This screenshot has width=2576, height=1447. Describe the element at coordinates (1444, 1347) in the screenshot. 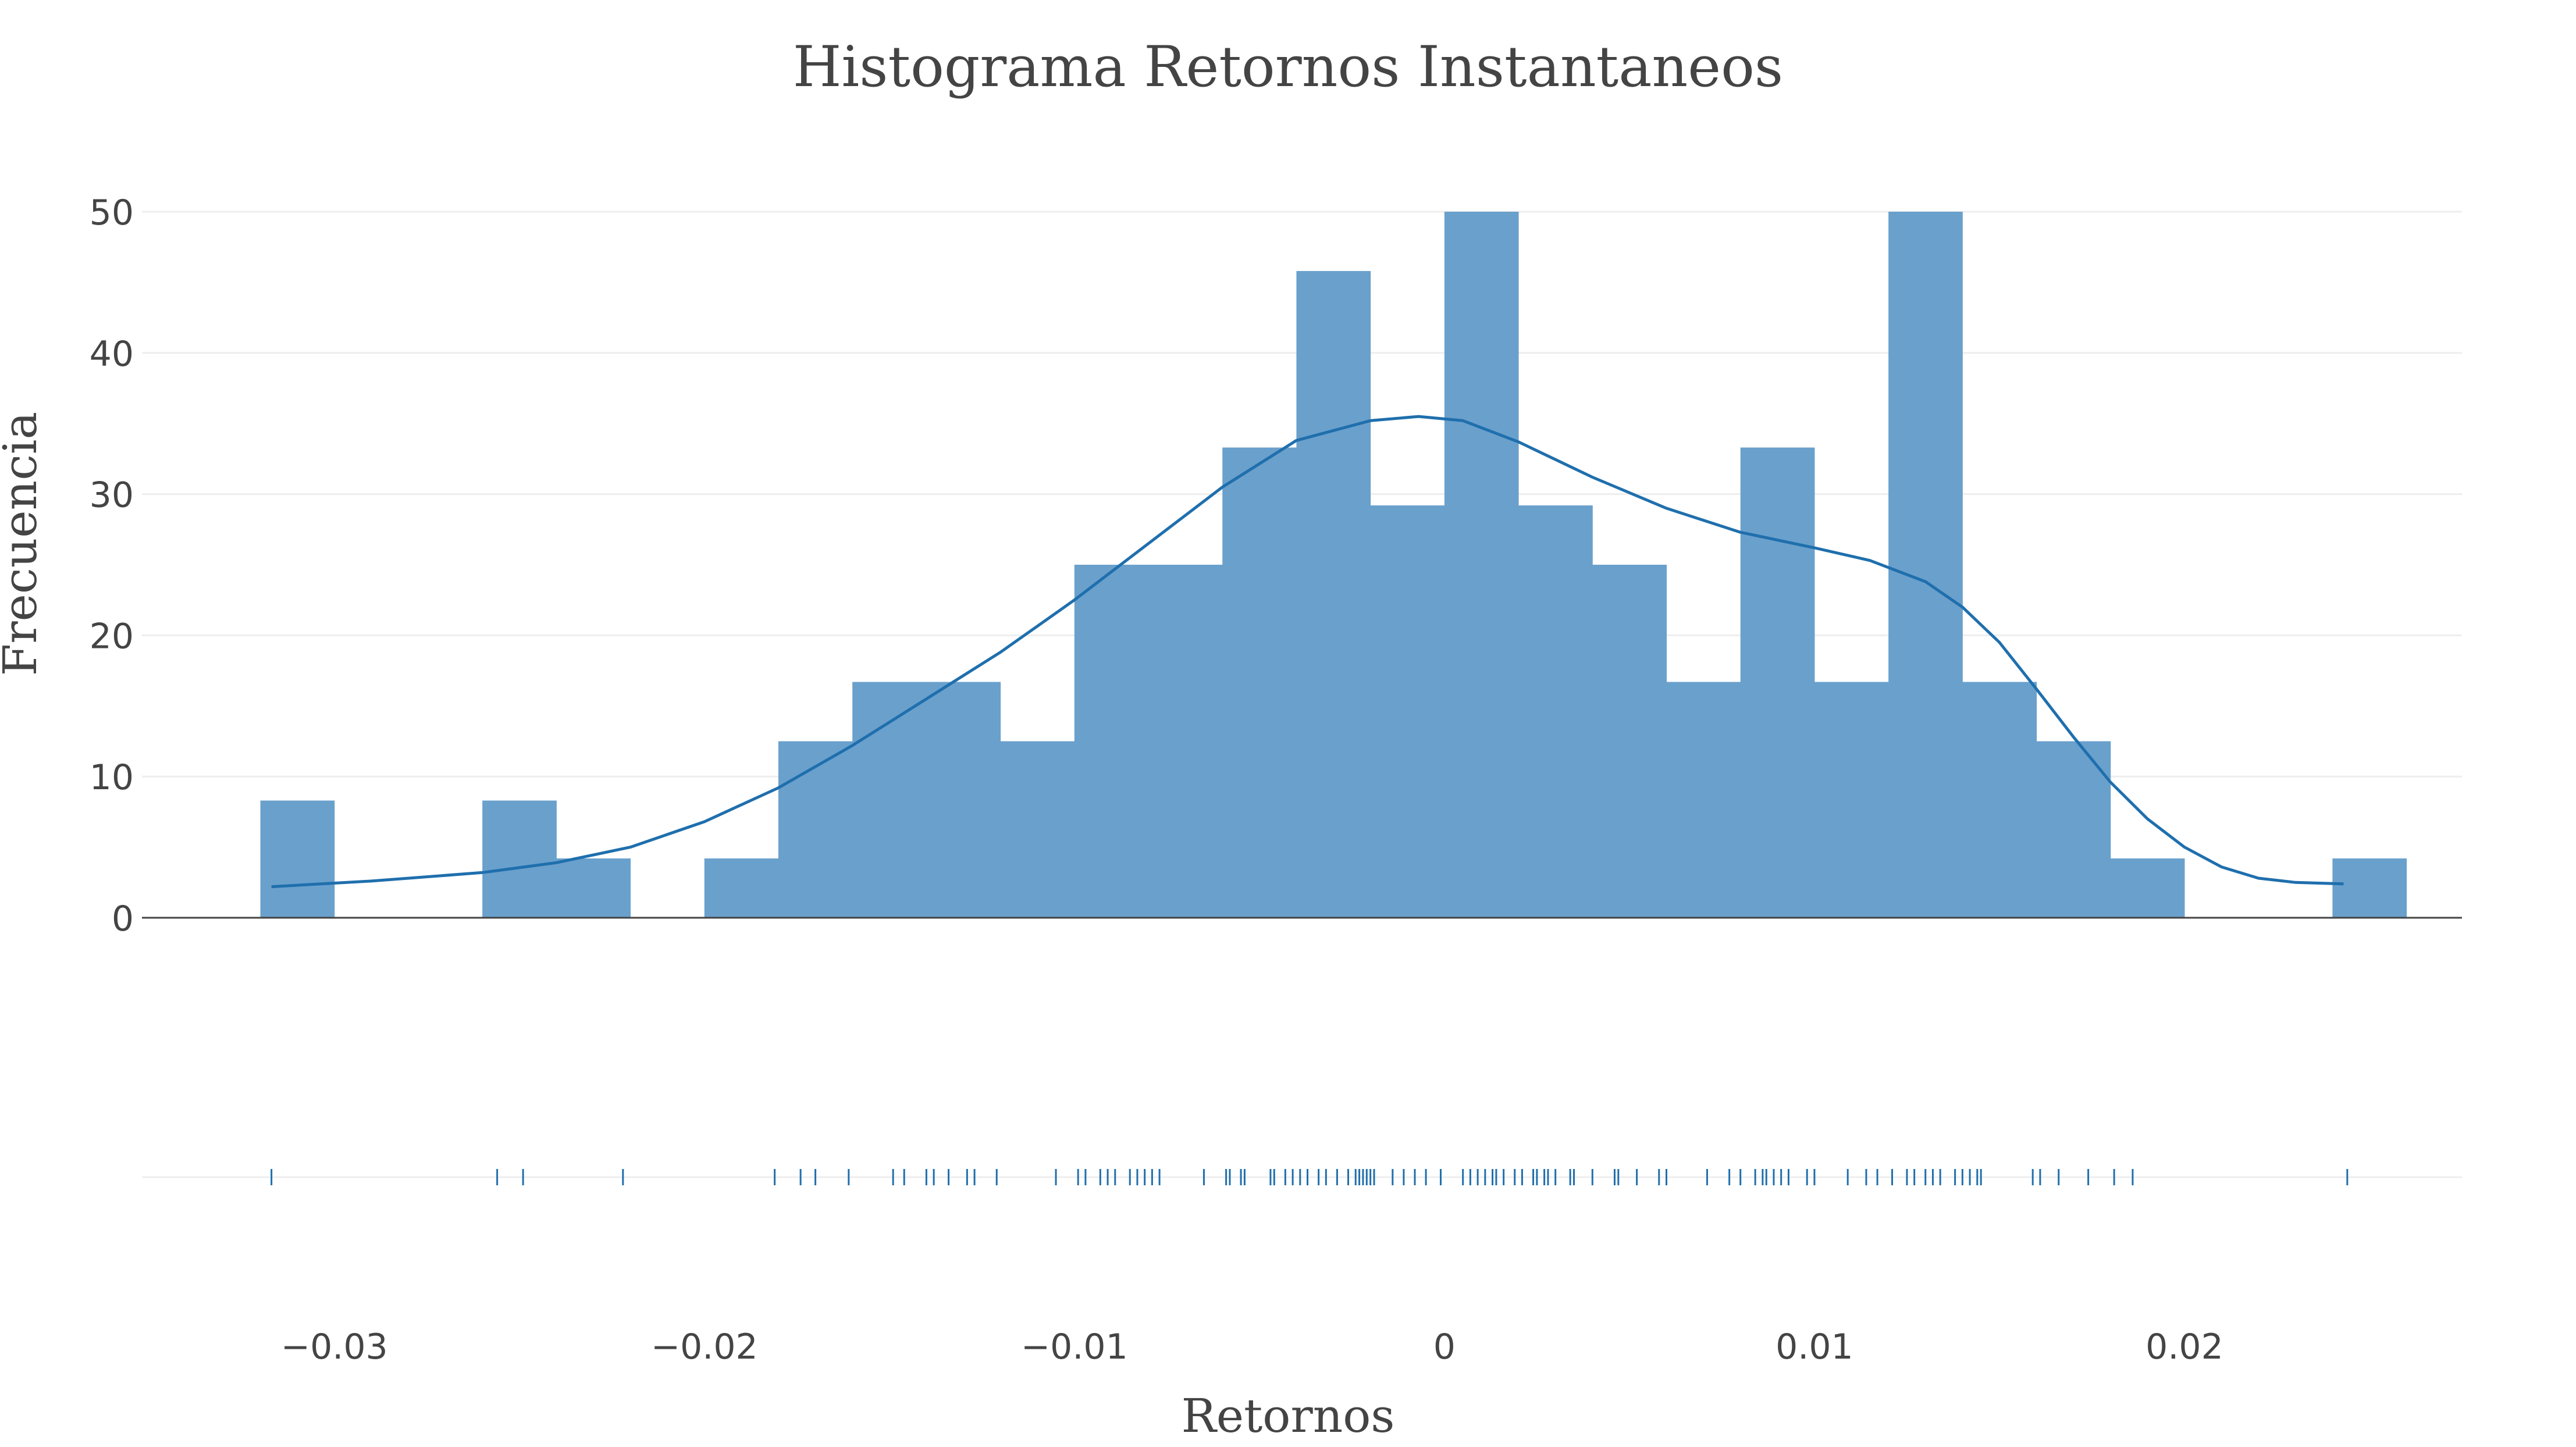

I see `x-tick-label: 0` at that location.